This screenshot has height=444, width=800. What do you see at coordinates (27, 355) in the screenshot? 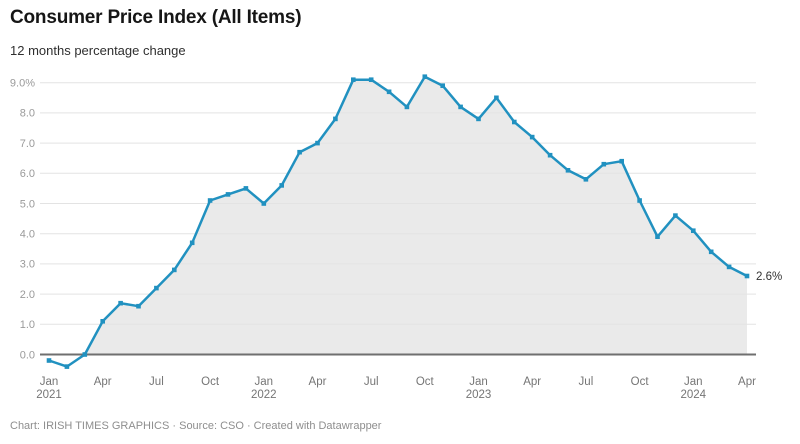
I see `y-tick-label: 0.0` at bounding box center [27, 355].